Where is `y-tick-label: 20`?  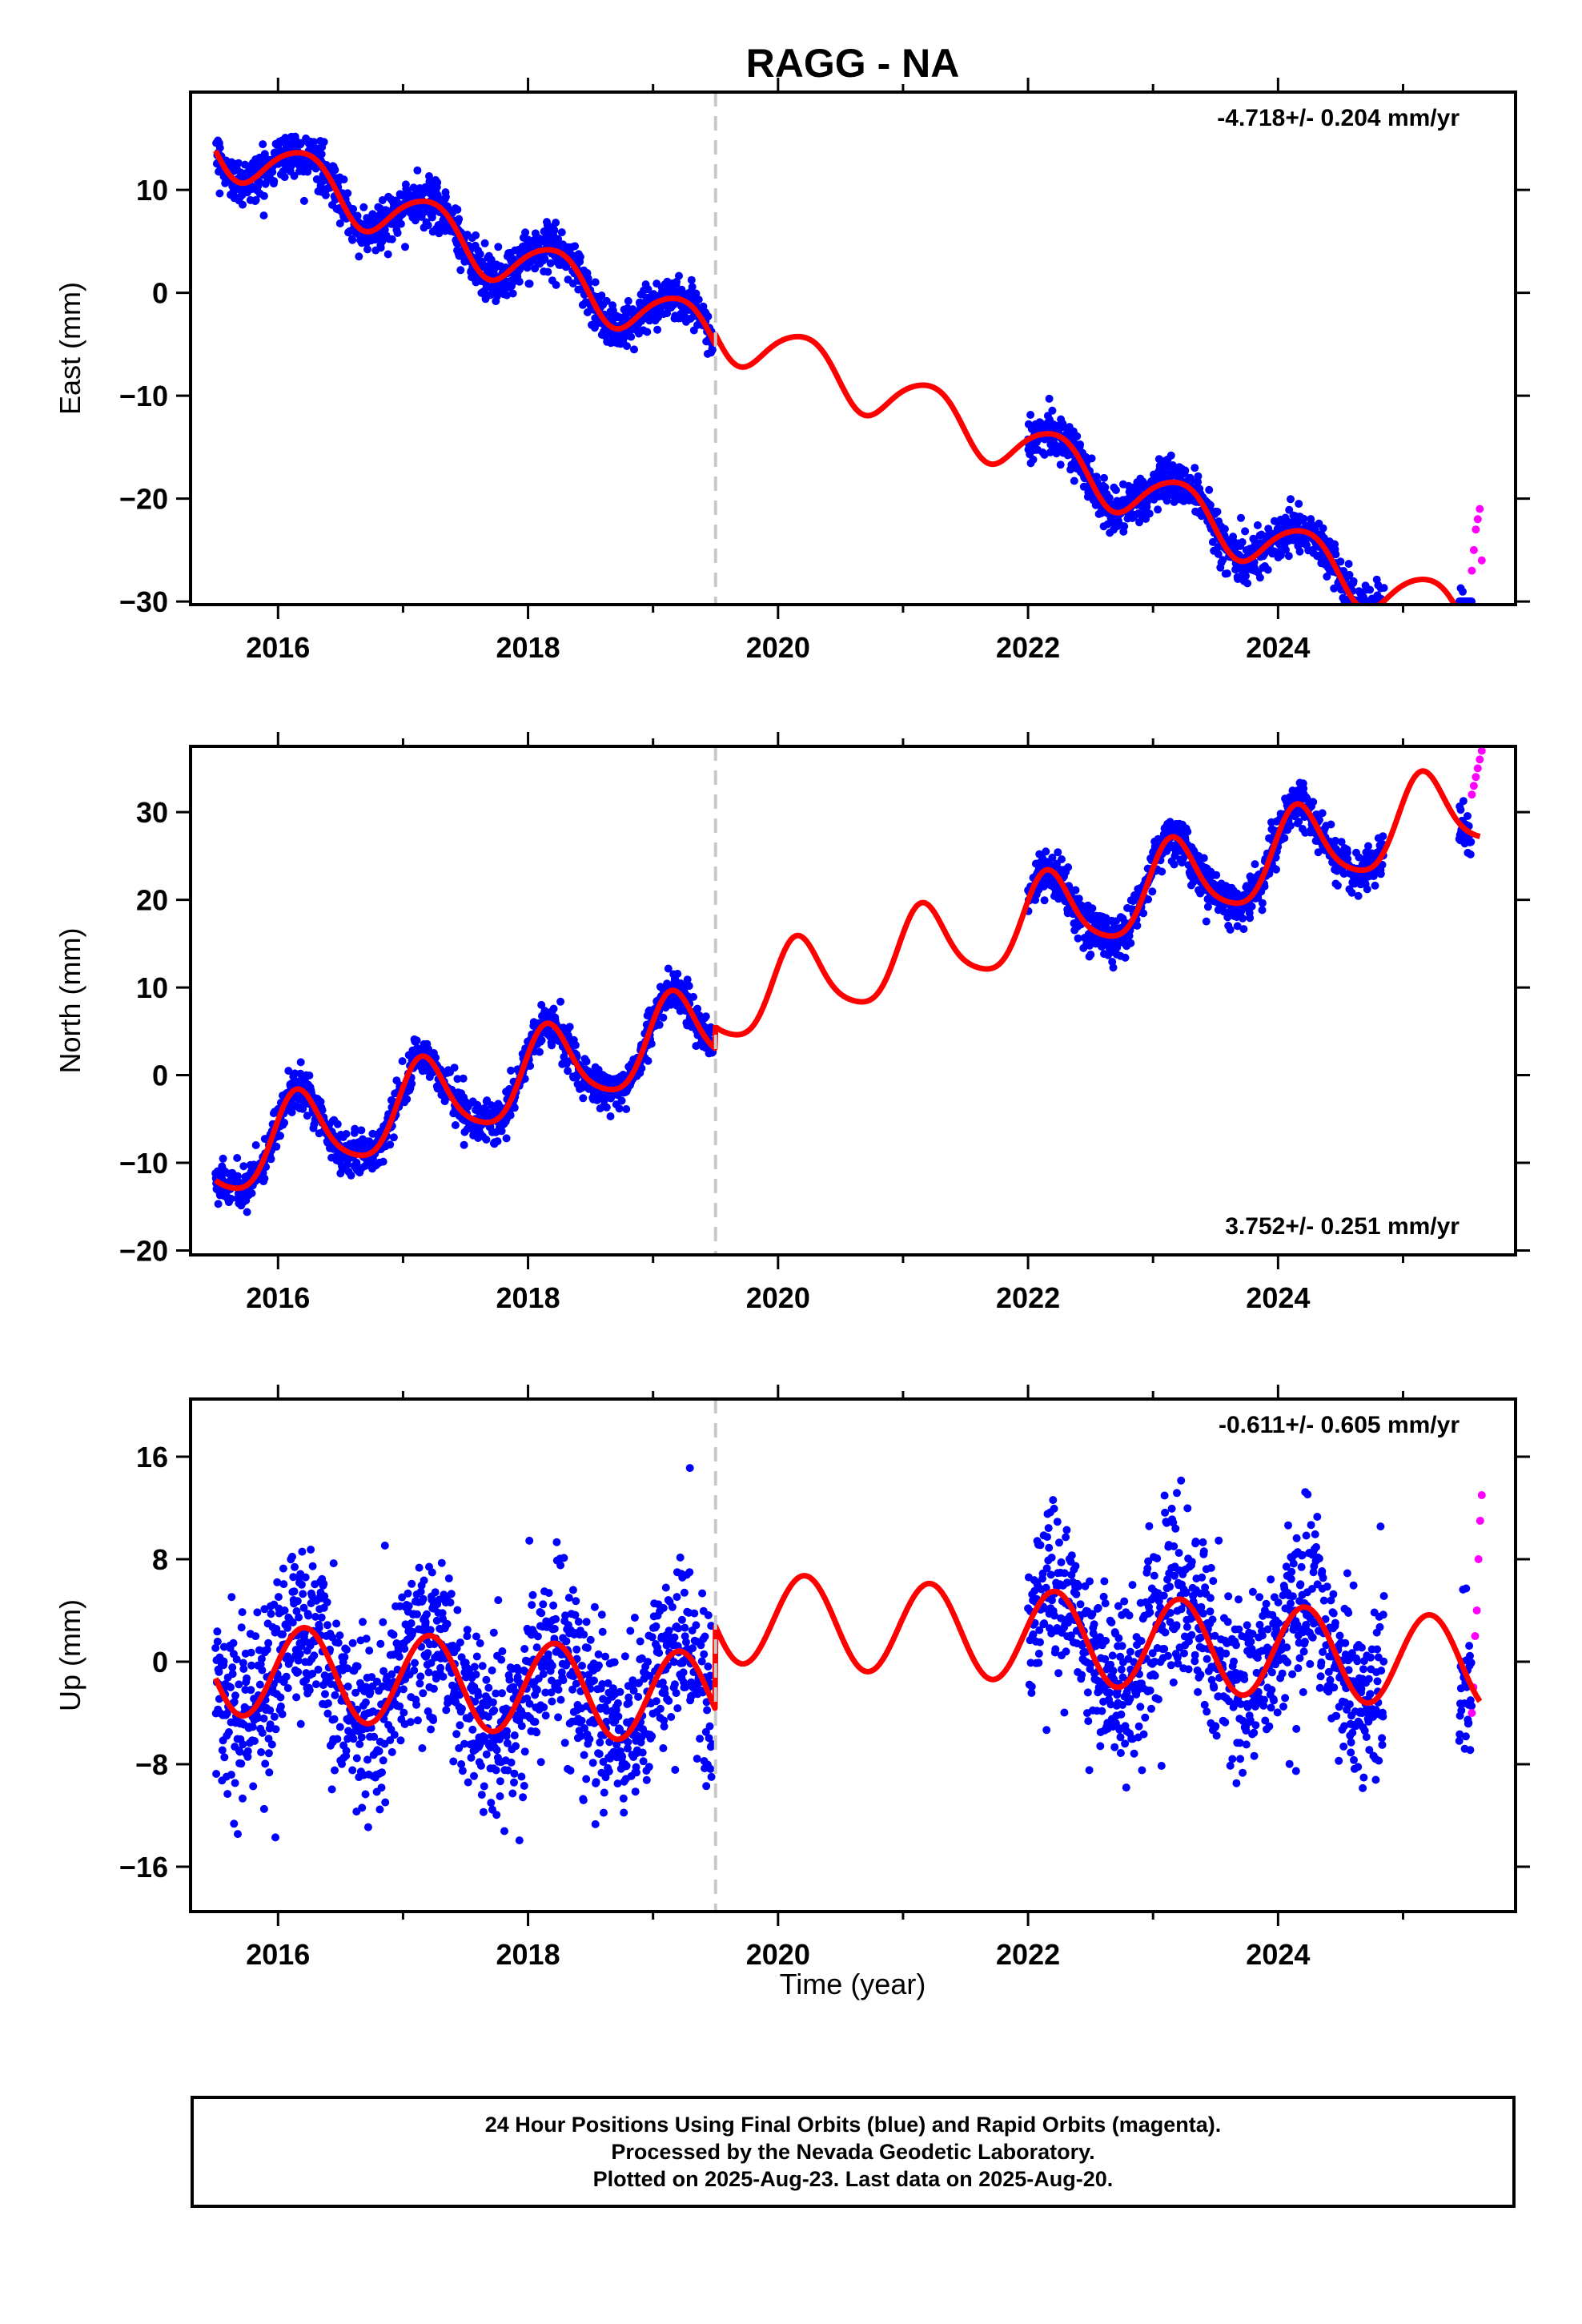
y-tick-label: 20 is located at coordinates (152, 900).